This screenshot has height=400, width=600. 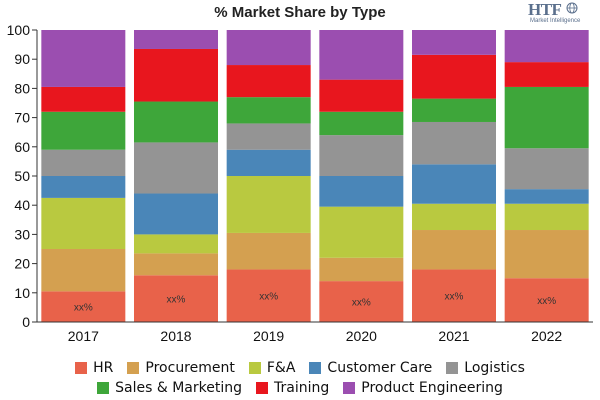 What do you see at coordinates (454, 110) in the screenshot?
I see `bar-segment-sales-marketing-2021` at bounding box center [454, 110].